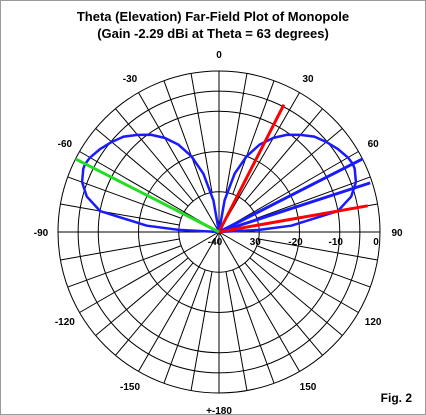 The width and height of the screenshot is (426, 415). I want to click on angle-tick-label: 60, so click(374, 144).